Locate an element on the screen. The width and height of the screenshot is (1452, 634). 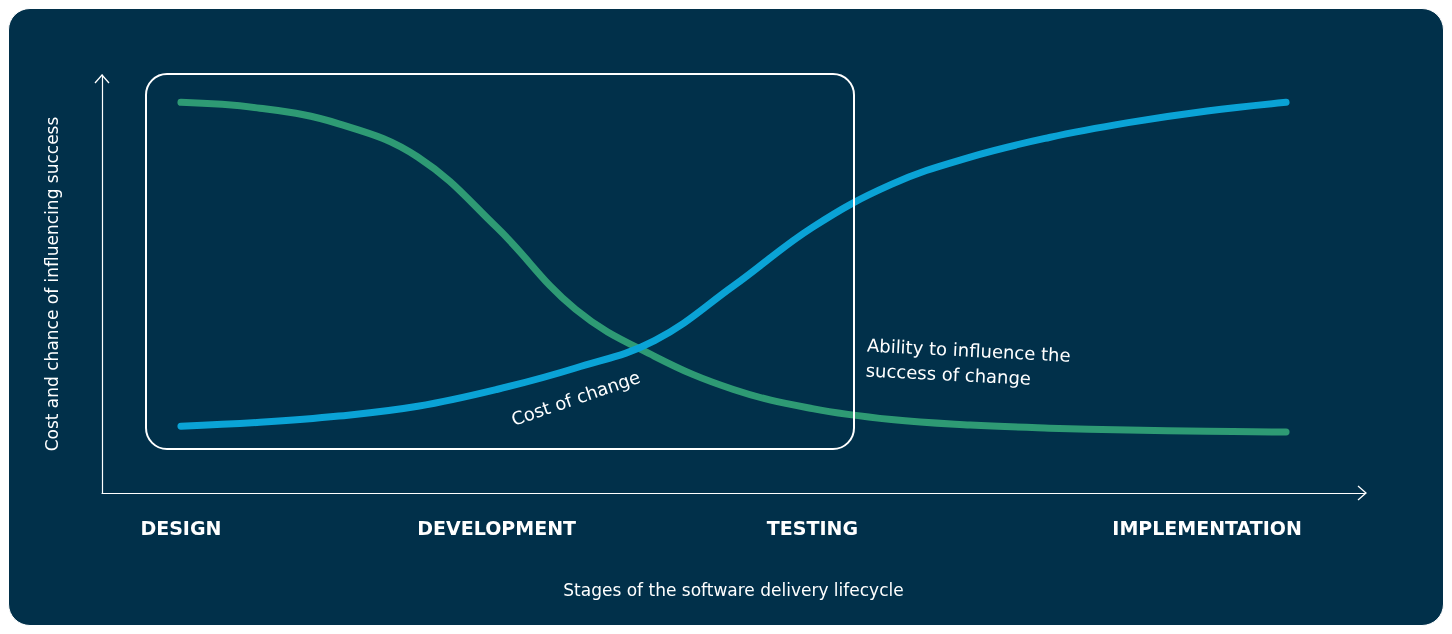
text: Cost of change is located at coordinates (575, 398).